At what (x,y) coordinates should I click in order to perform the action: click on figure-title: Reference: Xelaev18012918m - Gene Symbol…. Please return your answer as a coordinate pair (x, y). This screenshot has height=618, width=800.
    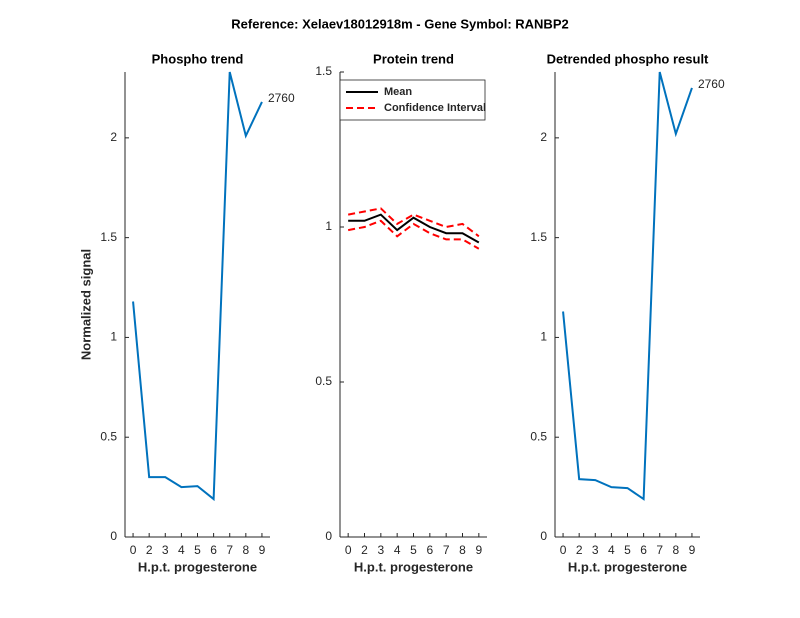
    Looking at the image, I should click on (399, 23).